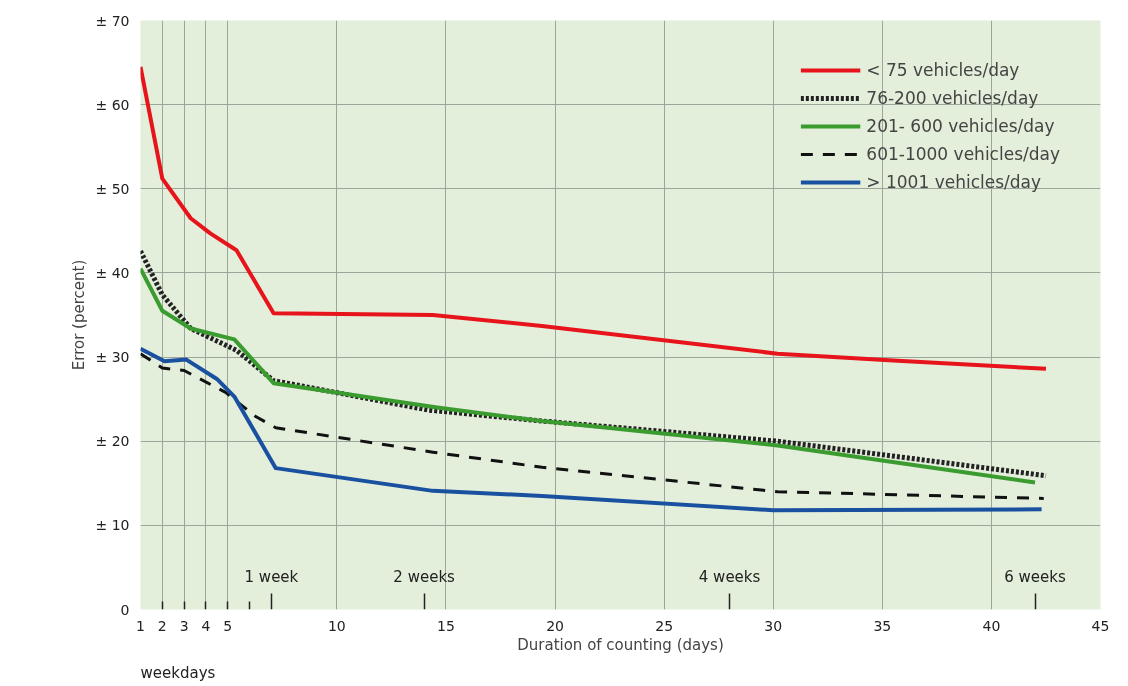 The width and height of the screenshot is (1128, 686). Describe the element at coordinates (228, 625) in the screenshot. I see `x-tick-label: 5` at that location.